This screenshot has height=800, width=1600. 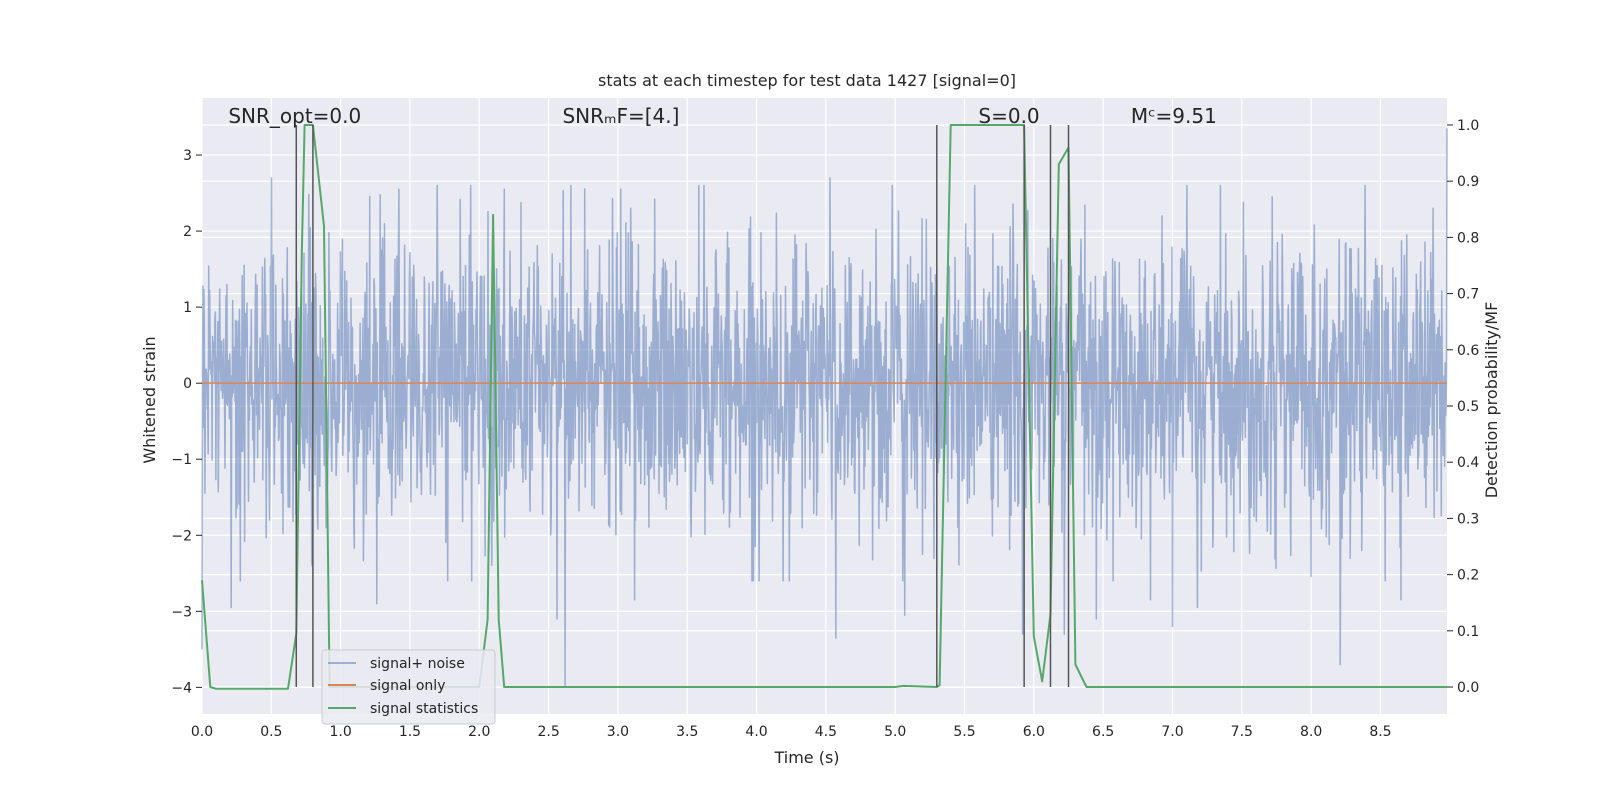 I want to click on x-tick-label: 5.5, so click(x=964, y=732).